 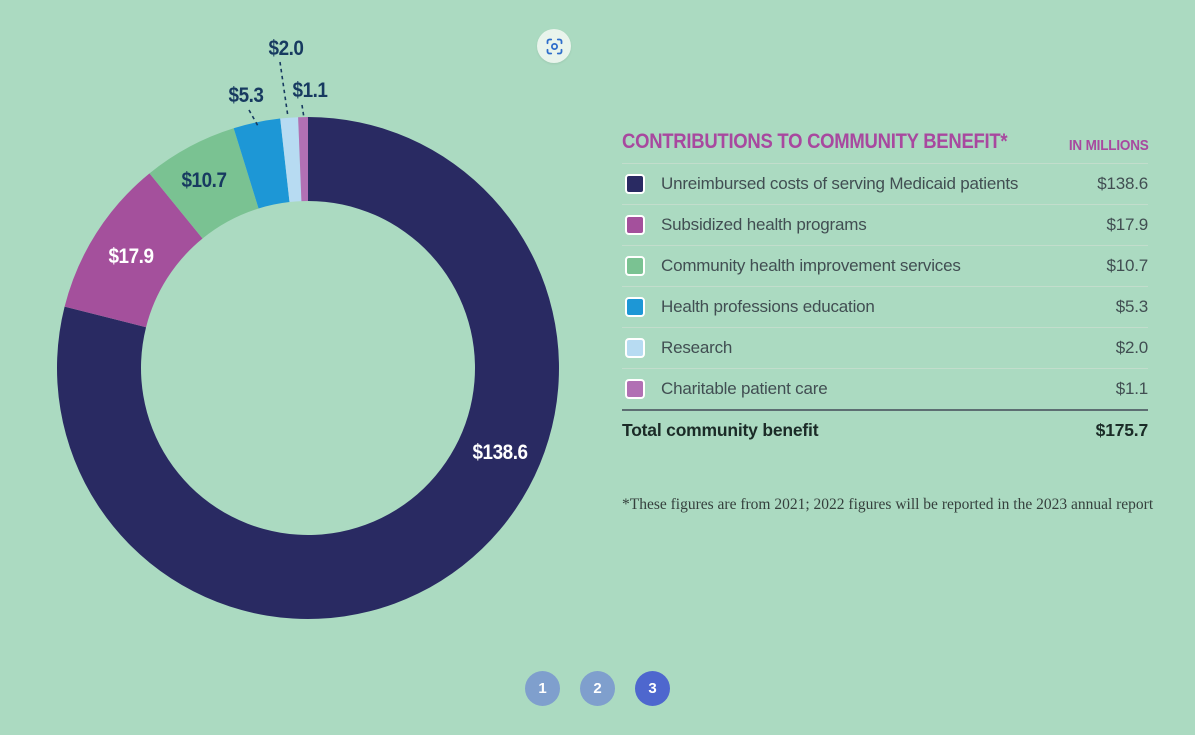 I want to click on page-button-3: 3, so click(x=652, y=688).